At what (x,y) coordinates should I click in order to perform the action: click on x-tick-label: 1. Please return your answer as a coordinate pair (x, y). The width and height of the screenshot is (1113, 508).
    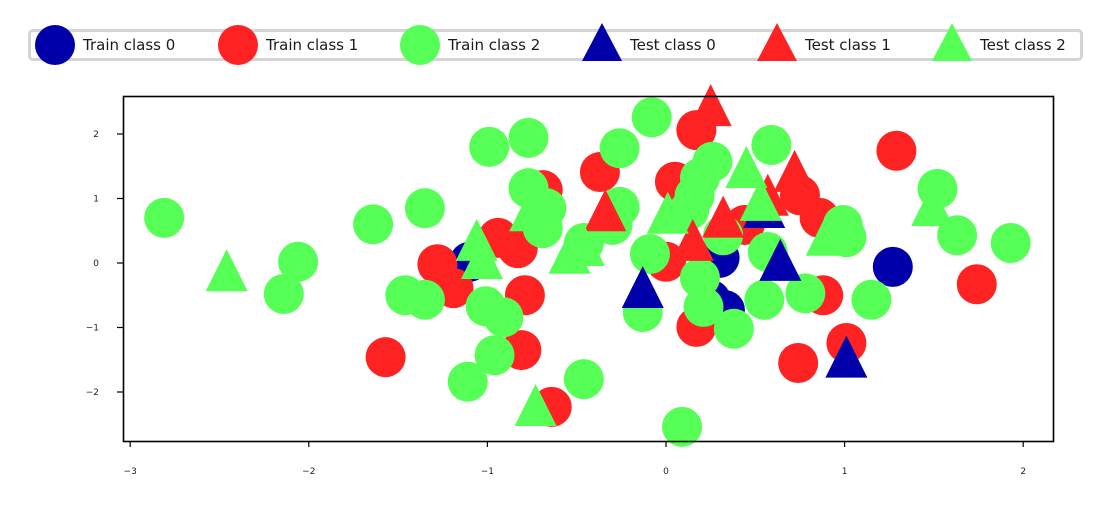
    Looking at the image, I should click on (845, 472).